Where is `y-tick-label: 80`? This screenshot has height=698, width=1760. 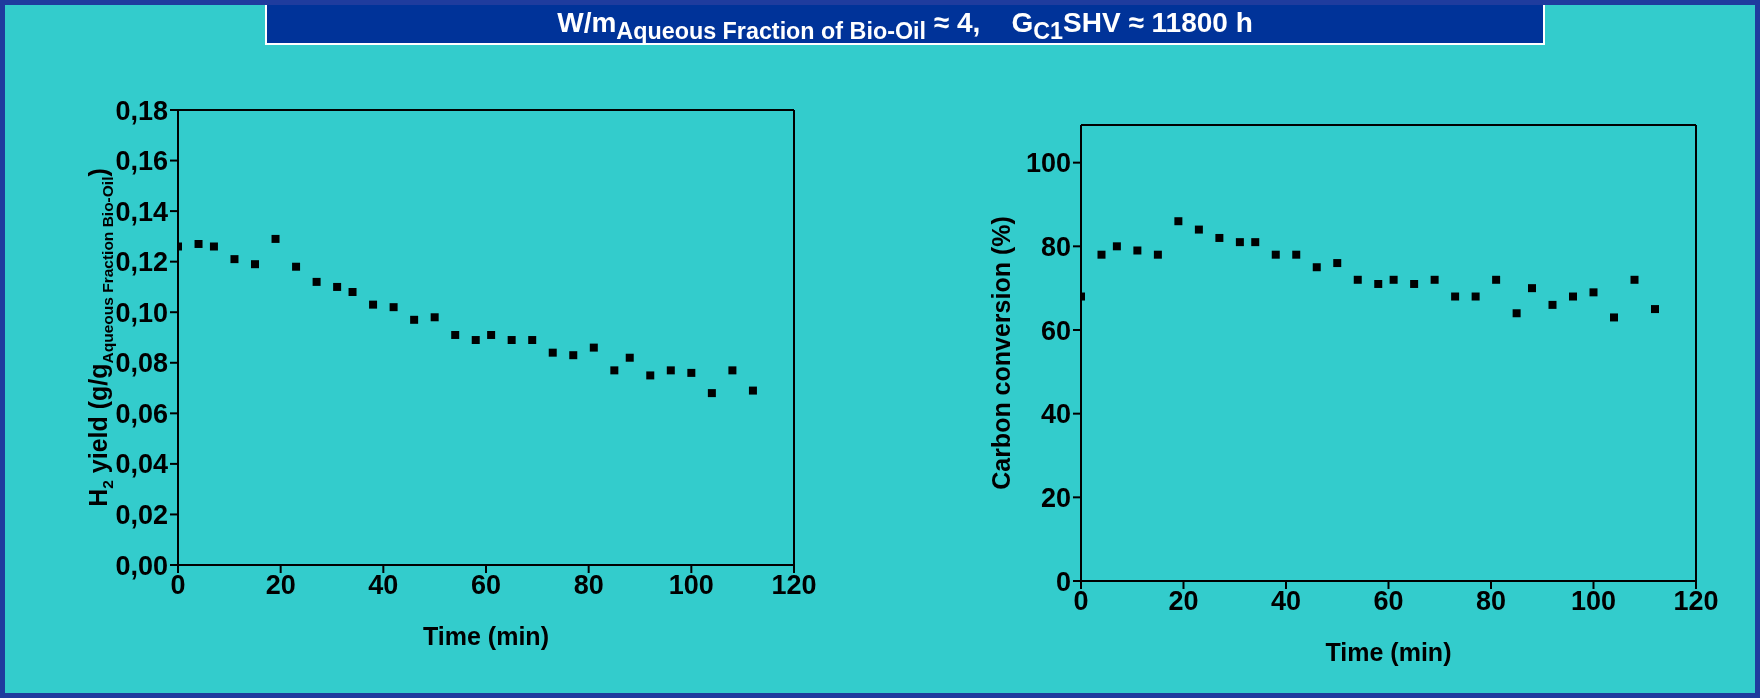
y-tick-label: 80 is located at coordinates (1055, 246).